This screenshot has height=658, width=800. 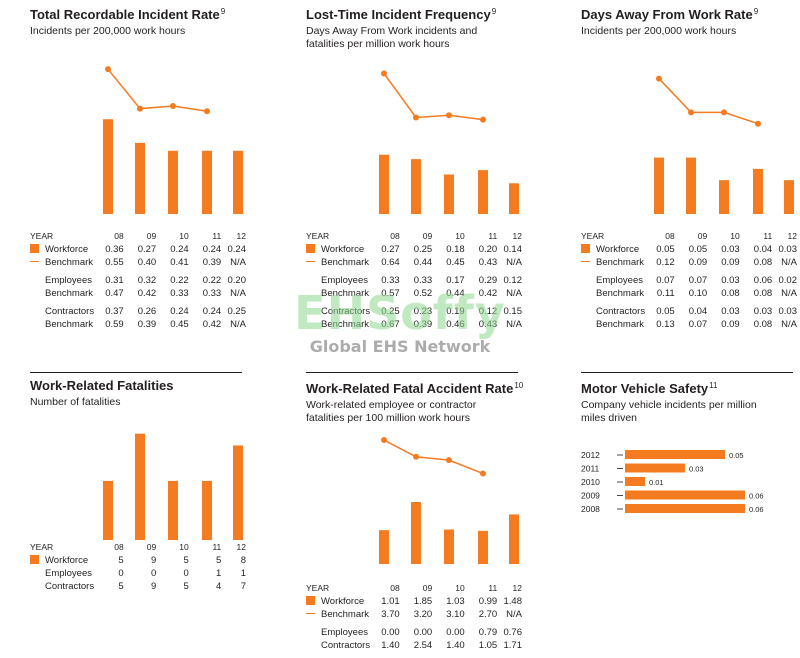 I want to click on table-cell: 0.64, so click(x=390, y=262).